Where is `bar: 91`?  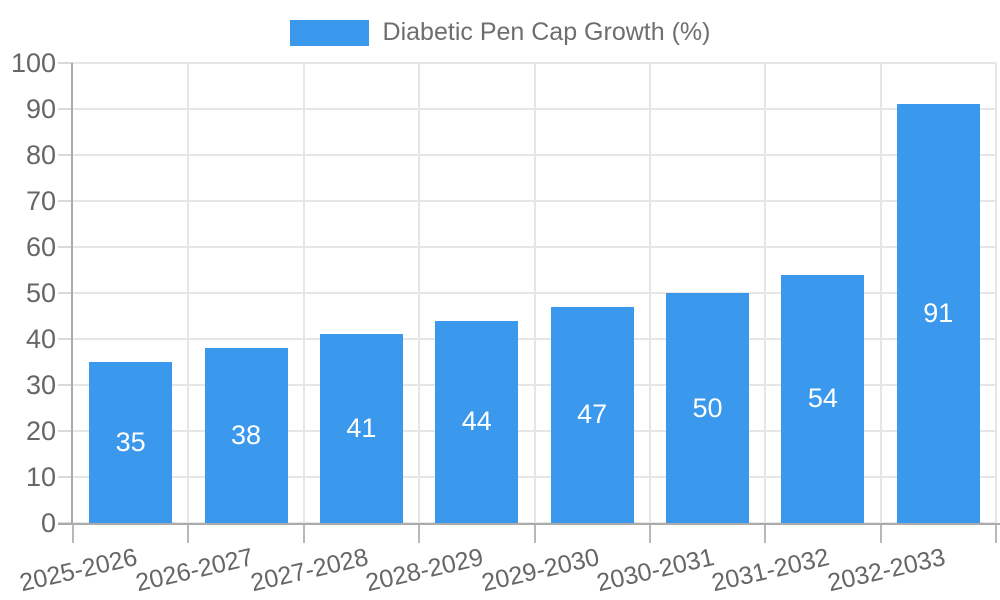 bar: 91 is located at coordinates (938, 313).